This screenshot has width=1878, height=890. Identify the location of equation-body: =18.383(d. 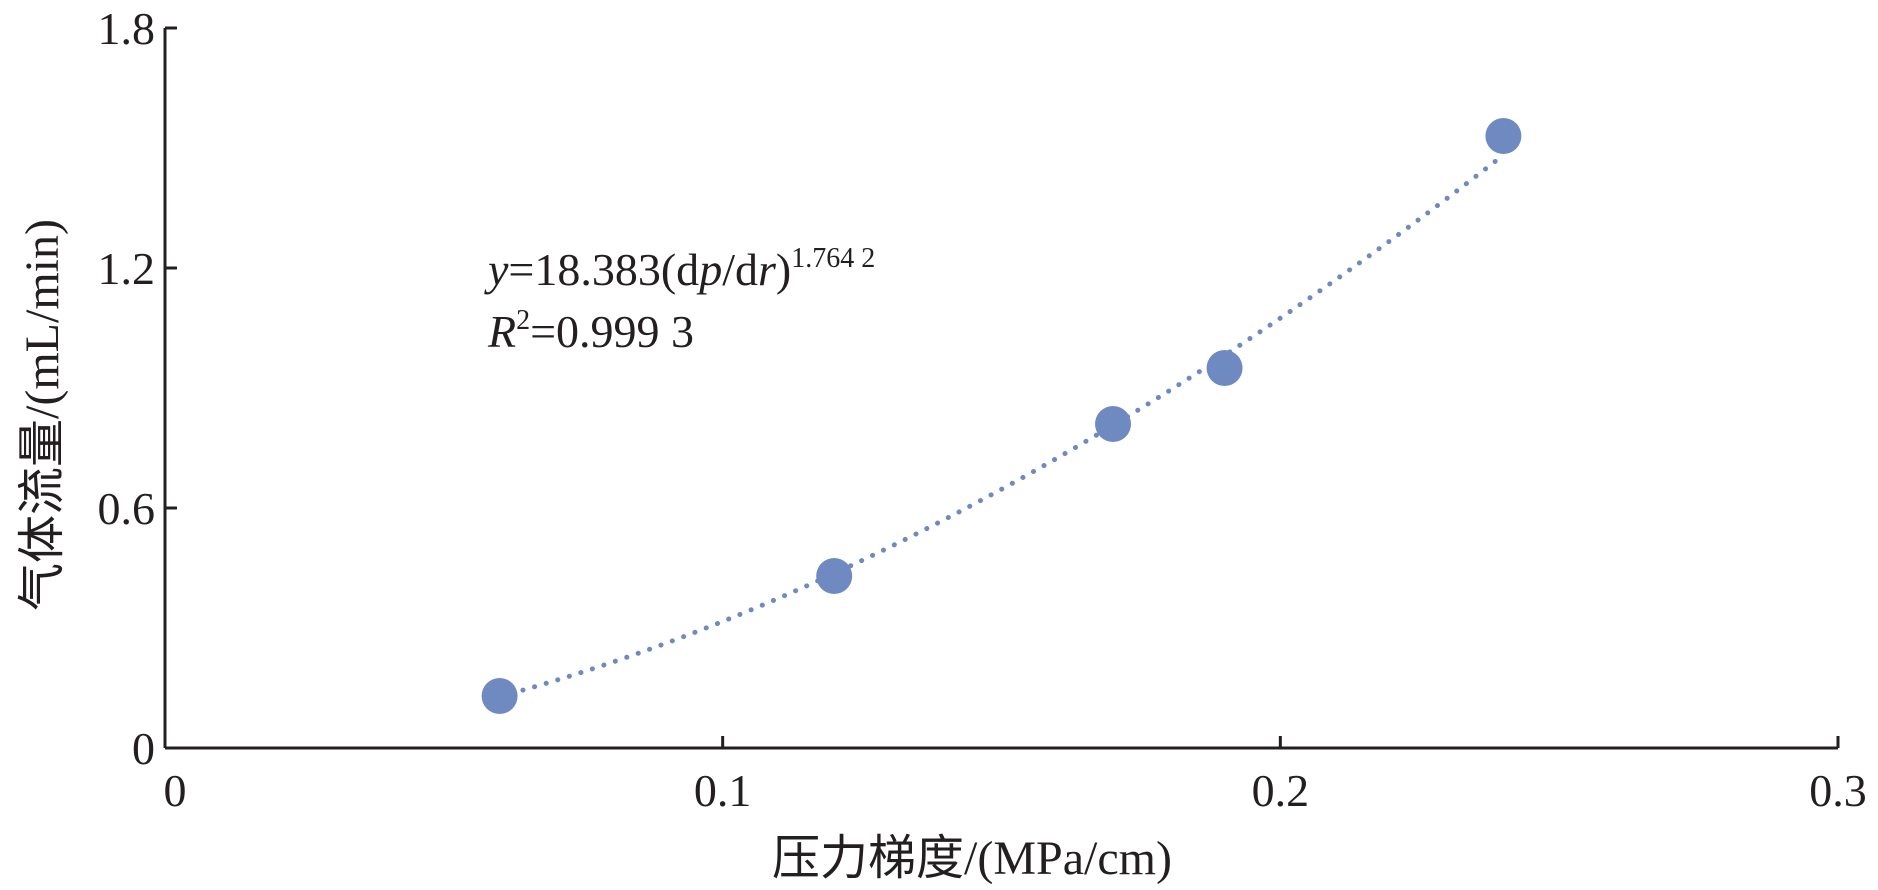
(603, 269).